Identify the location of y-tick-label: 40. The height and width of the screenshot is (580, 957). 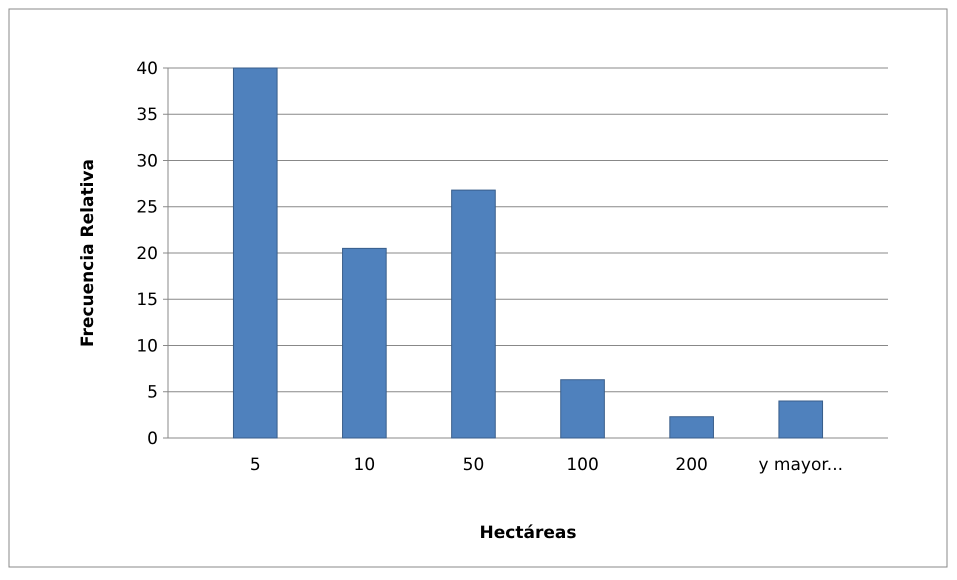
(147, 68).